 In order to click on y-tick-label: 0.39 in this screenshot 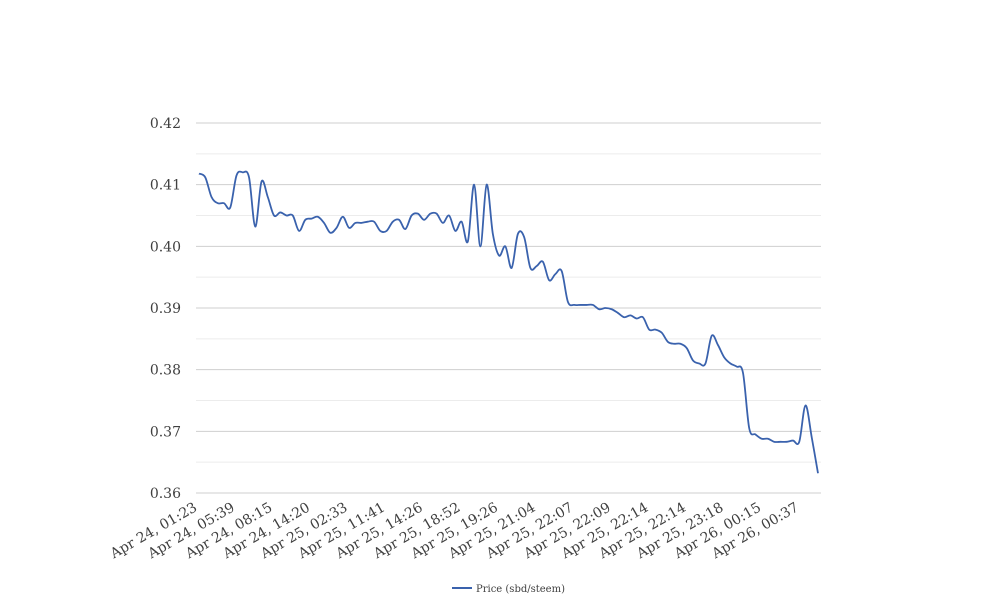, I will do `click(165, 309)`.